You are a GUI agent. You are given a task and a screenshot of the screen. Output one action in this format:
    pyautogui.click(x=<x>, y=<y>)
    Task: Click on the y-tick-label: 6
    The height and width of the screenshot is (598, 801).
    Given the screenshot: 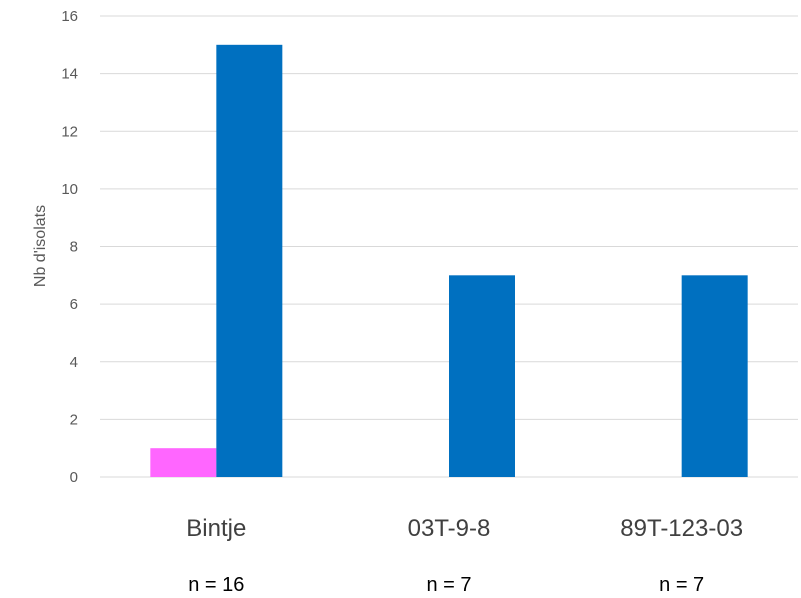 What is the action you would take?
    pyautogui.click(x=74, y=304)
    